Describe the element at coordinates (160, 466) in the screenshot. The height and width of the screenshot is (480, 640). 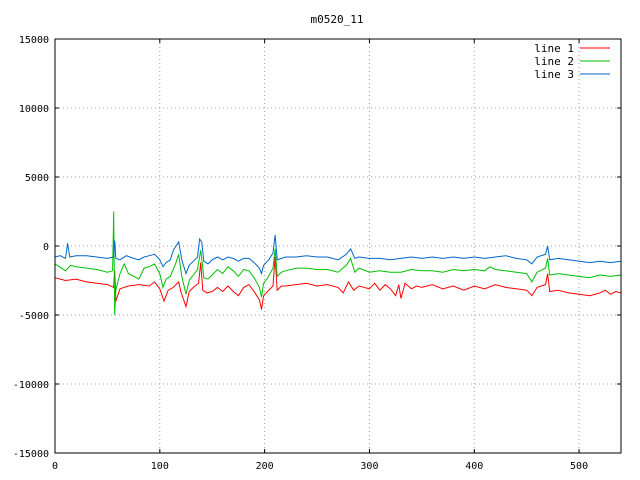
I see `x-tick-label: 100` at that location.